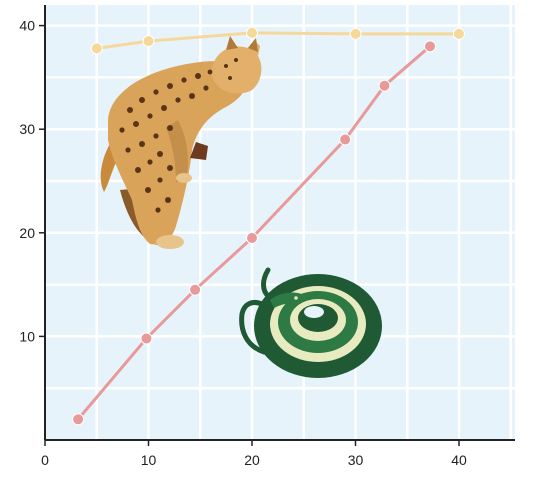 The height and width of the screenshot is (483, 538). Describe the element at coordinates (356, 460) in the screenshot. I see `x-tick-label: 30` at that location.